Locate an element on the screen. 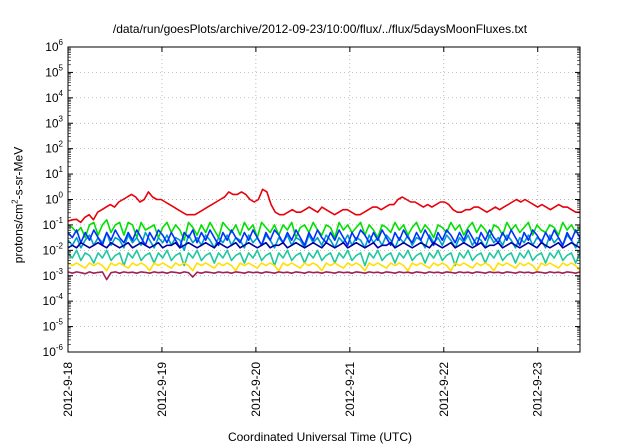  y-tick-exponent: 5 is located at coordinates (61, 67).